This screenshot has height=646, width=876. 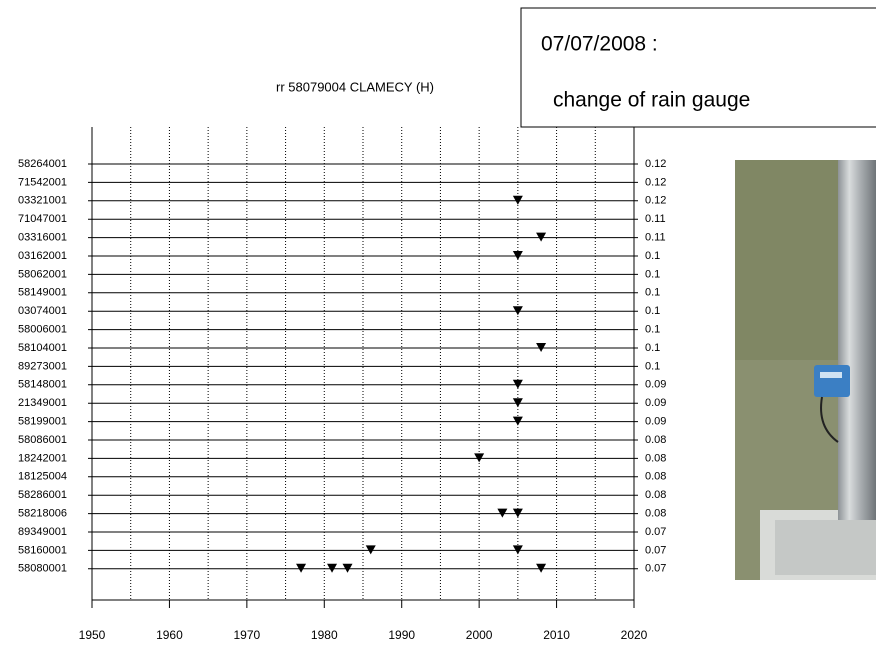 I want to click on x-tick-label: 1990, so click(x=401, y=635).